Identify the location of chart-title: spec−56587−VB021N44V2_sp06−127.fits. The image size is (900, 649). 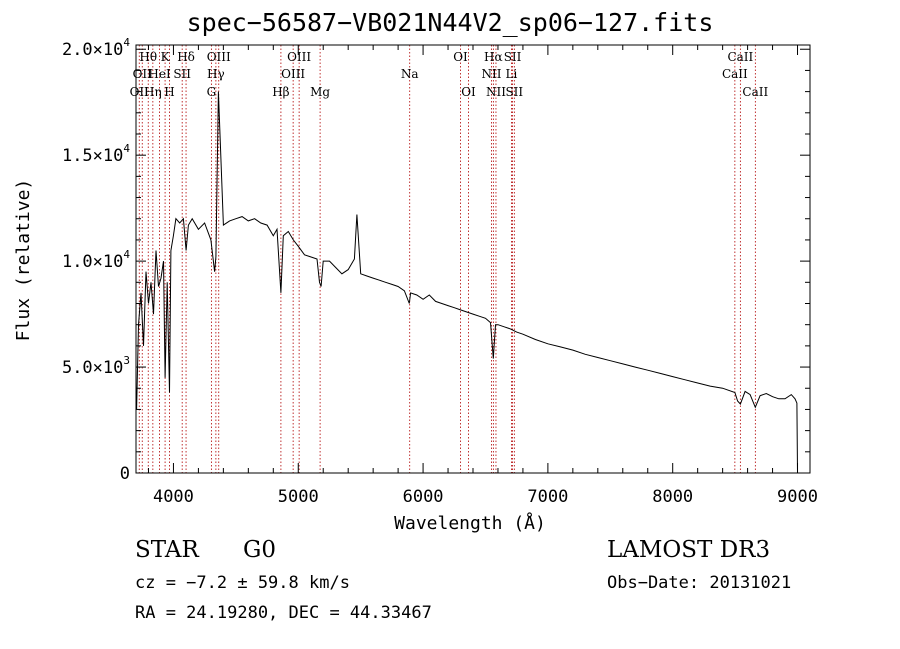
(450, 22).